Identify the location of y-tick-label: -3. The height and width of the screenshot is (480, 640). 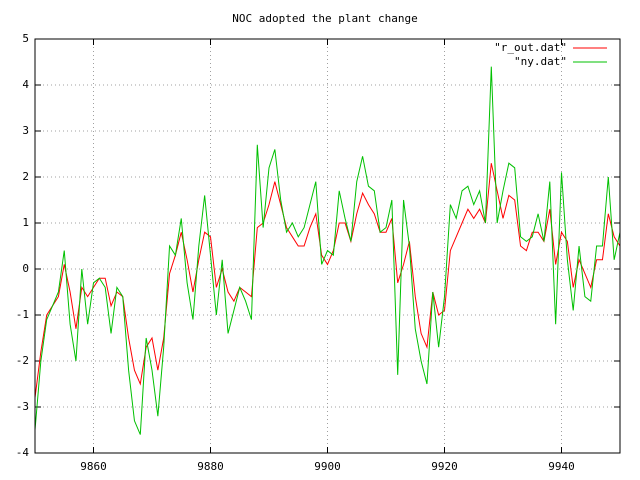
(22, 406).